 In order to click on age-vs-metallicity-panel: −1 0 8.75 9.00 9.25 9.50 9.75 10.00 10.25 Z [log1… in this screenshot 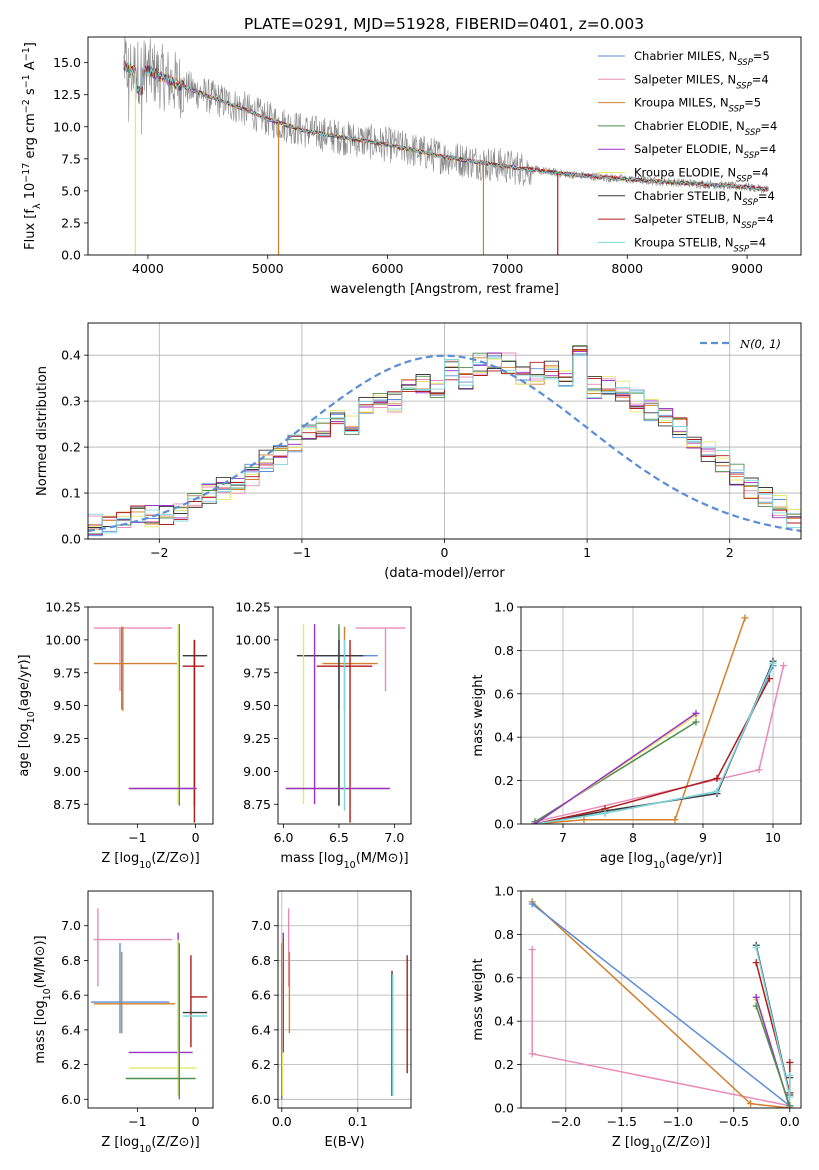, I will do `click(115, 735)`.